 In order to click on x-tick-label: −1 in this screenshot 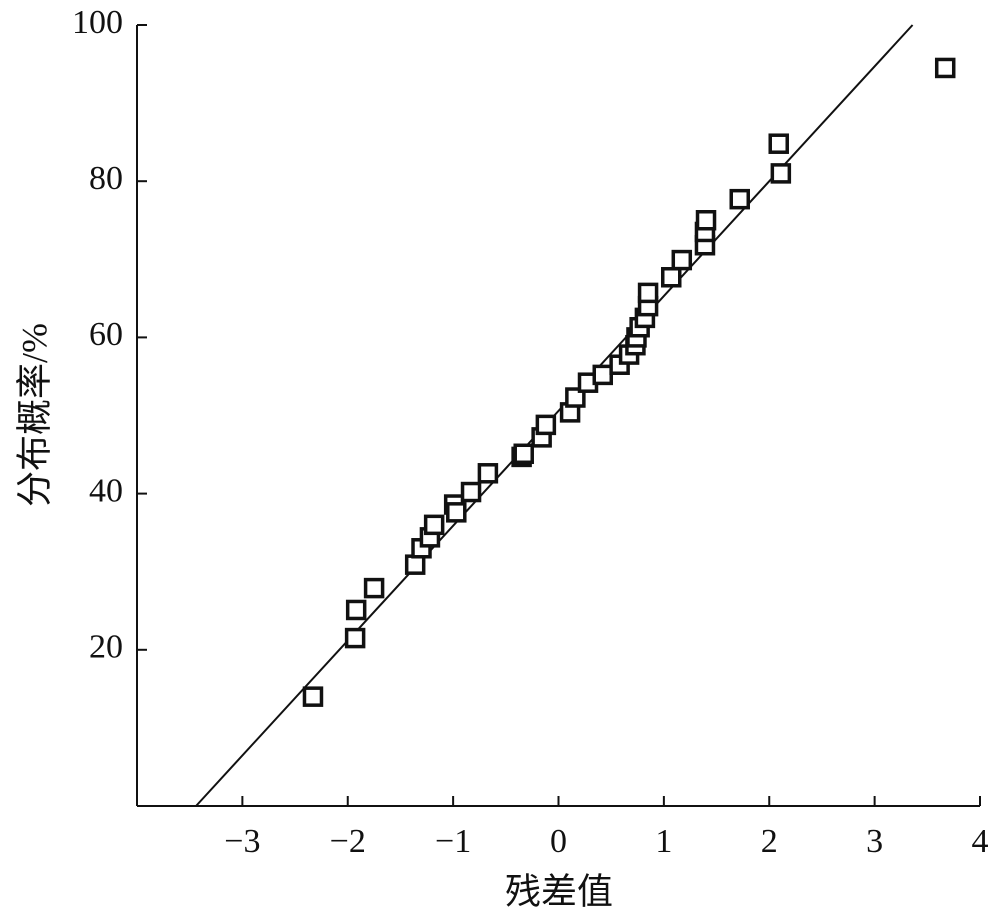, I will do `click(453, 841)`.